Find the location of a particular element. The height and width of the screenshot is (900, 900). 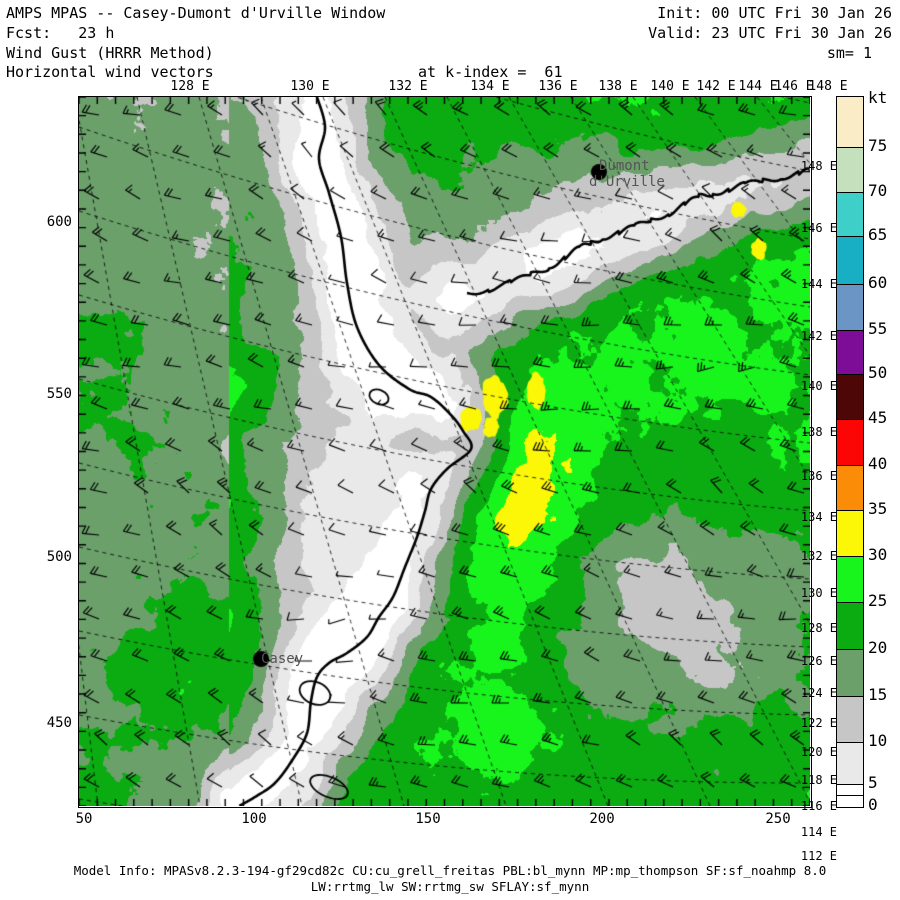

colorbar-tick: 60 is located at coordinates (878, 282).